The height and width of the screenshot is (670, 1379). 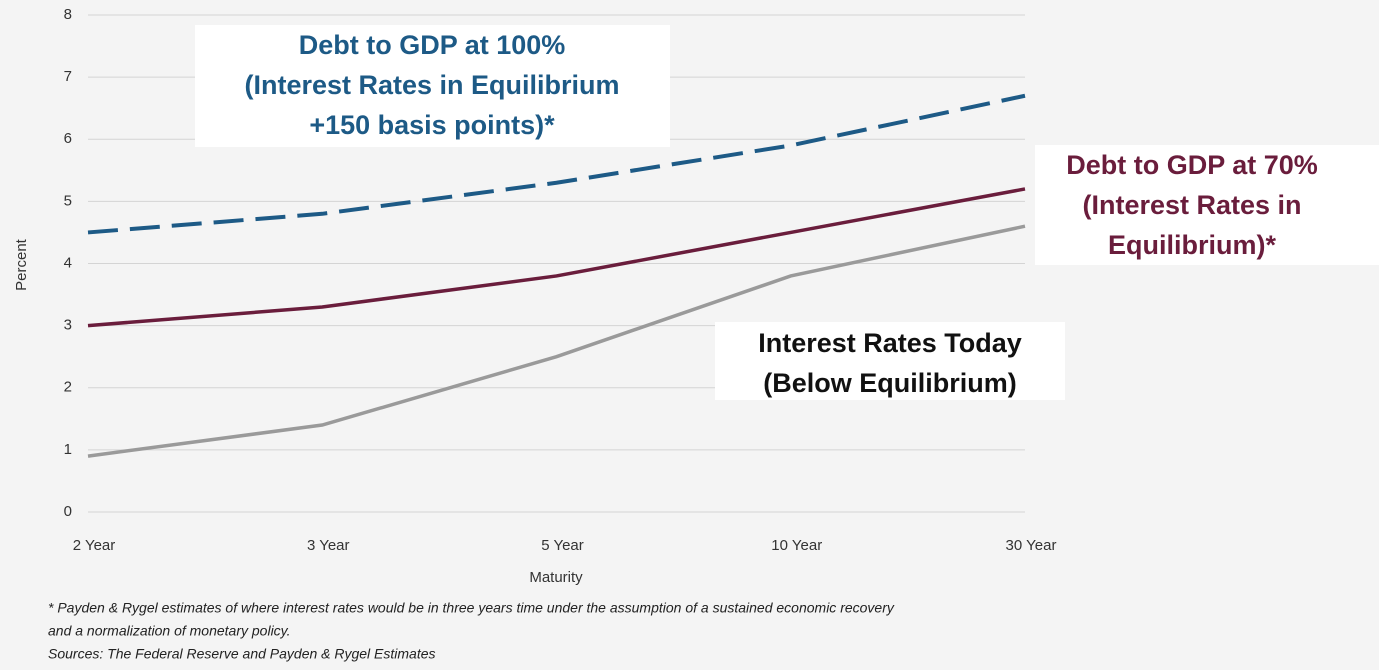 I want to click on y-axis-label: Percent, so click(x=21, y=264).